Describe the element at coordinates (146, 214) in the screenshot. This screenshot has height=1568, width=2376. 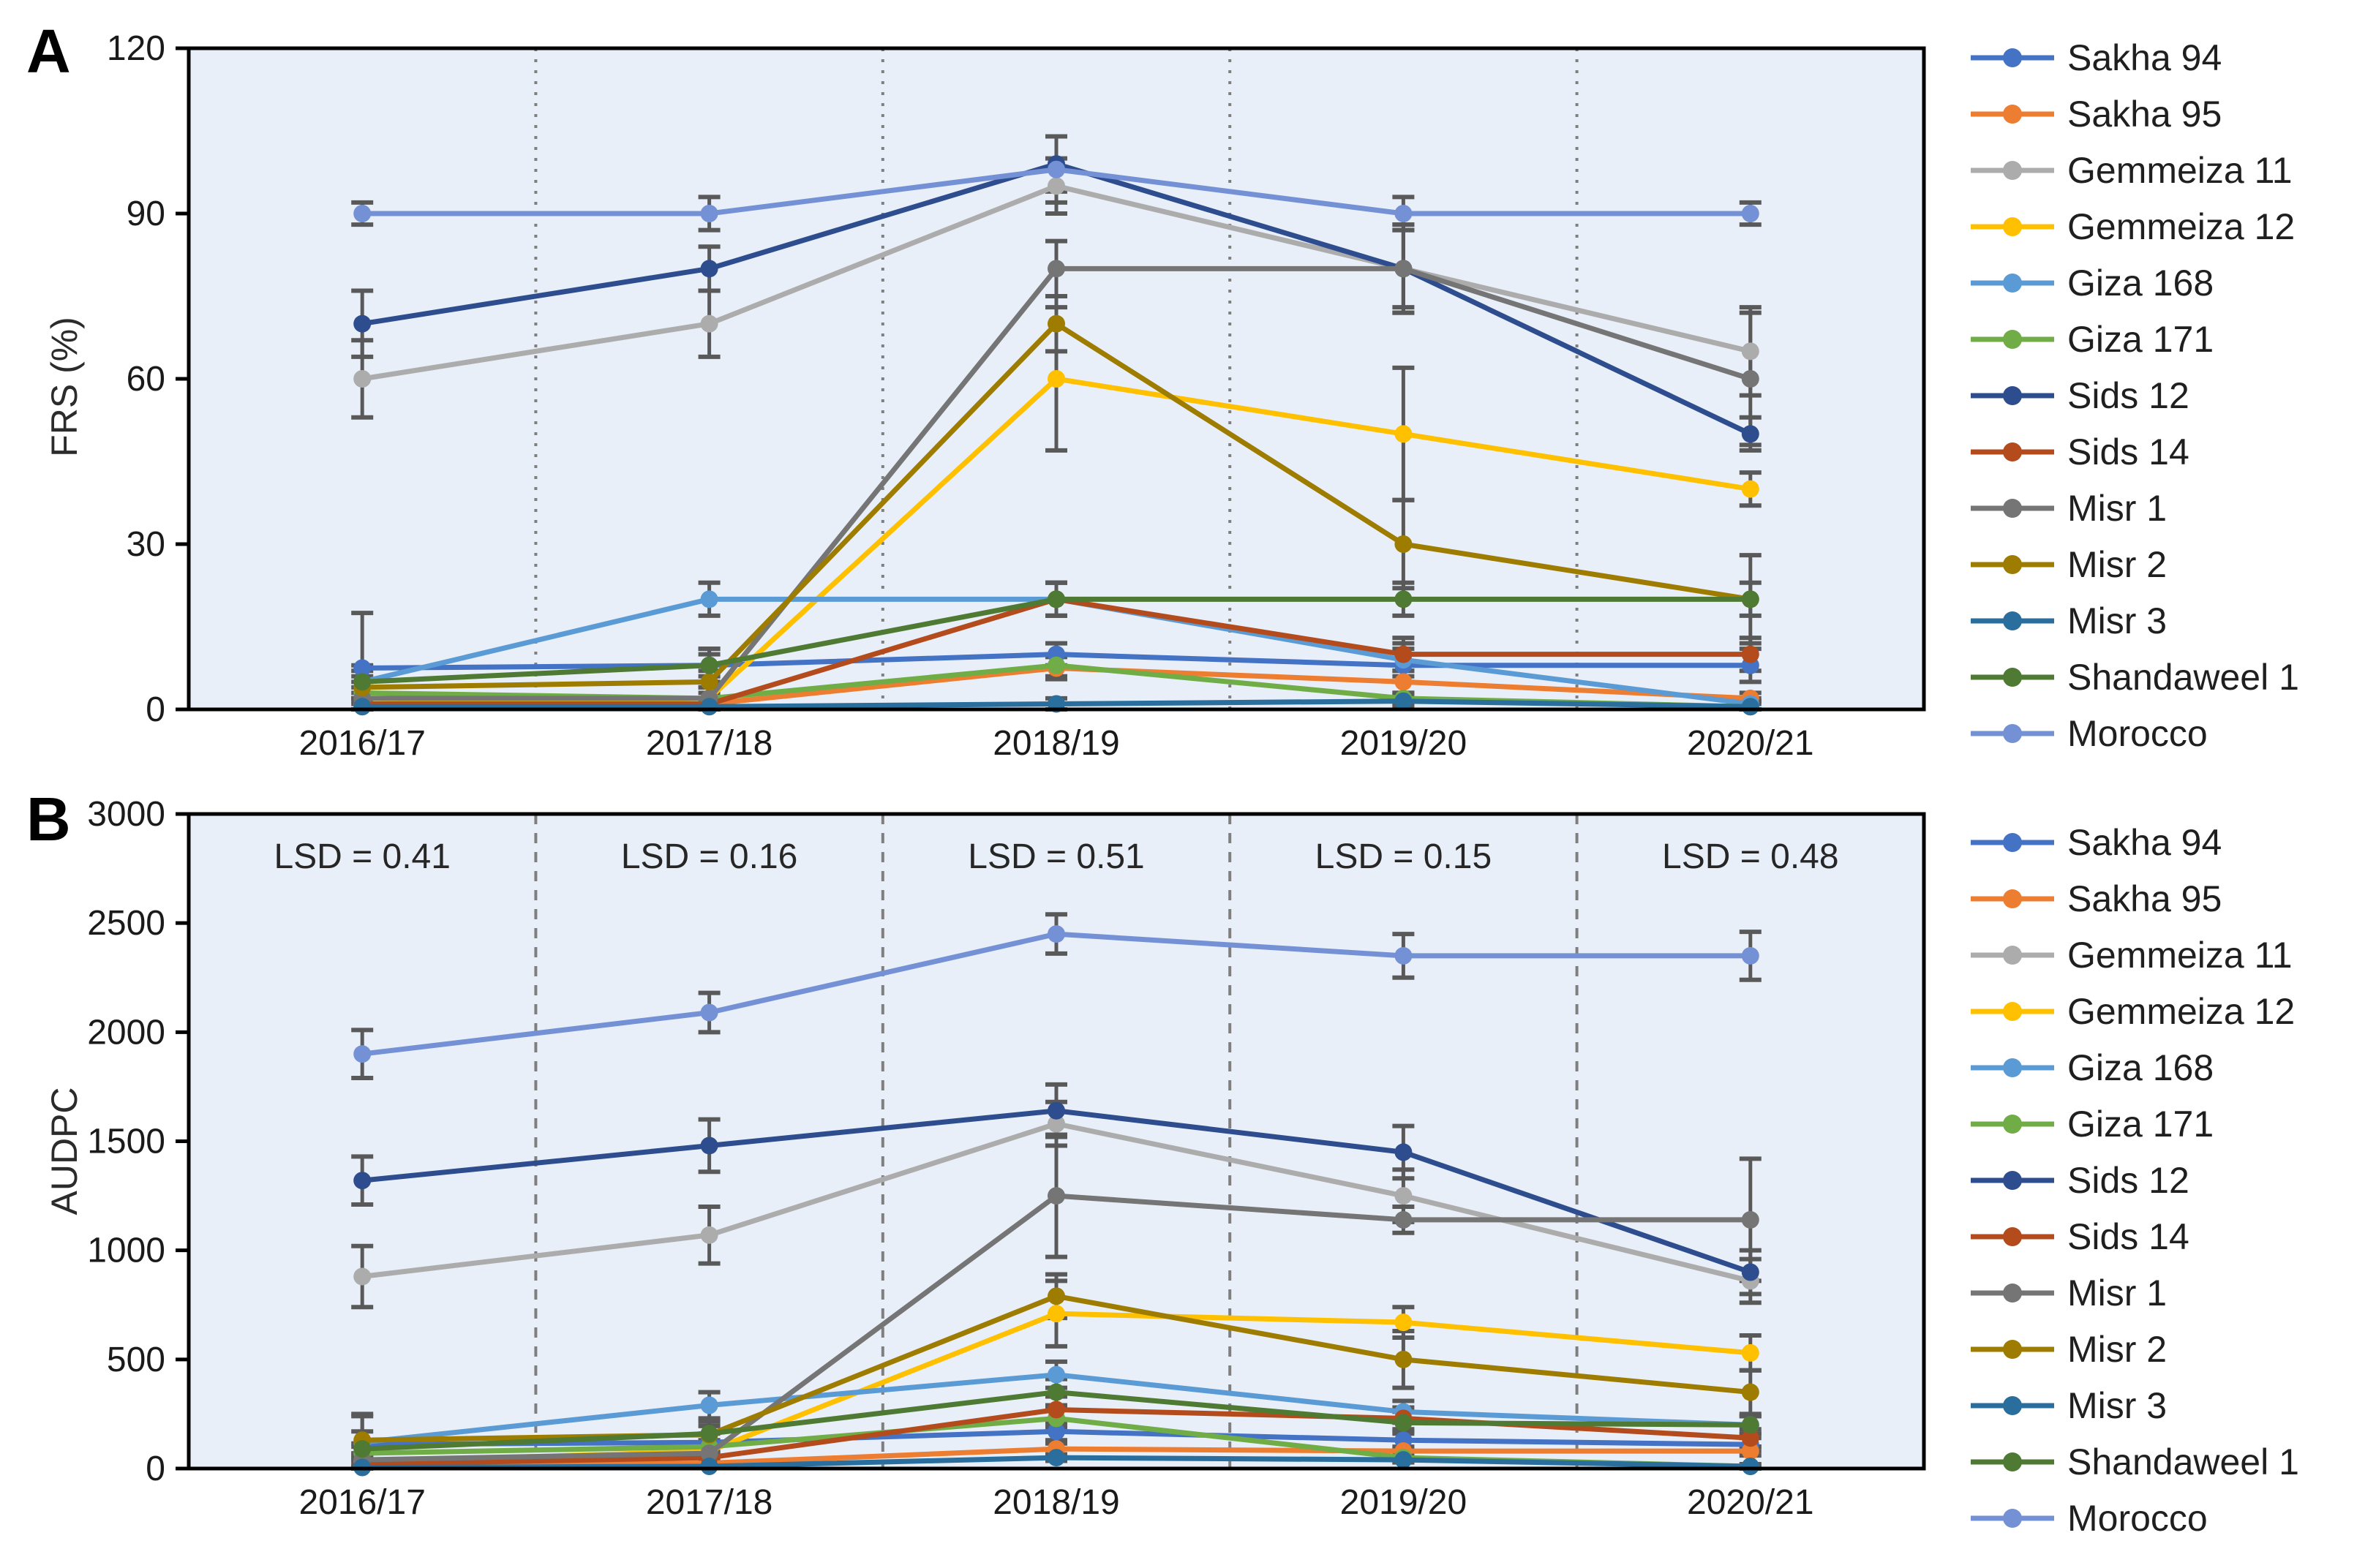
I see `y-axis-tick-label: 90` at that location.